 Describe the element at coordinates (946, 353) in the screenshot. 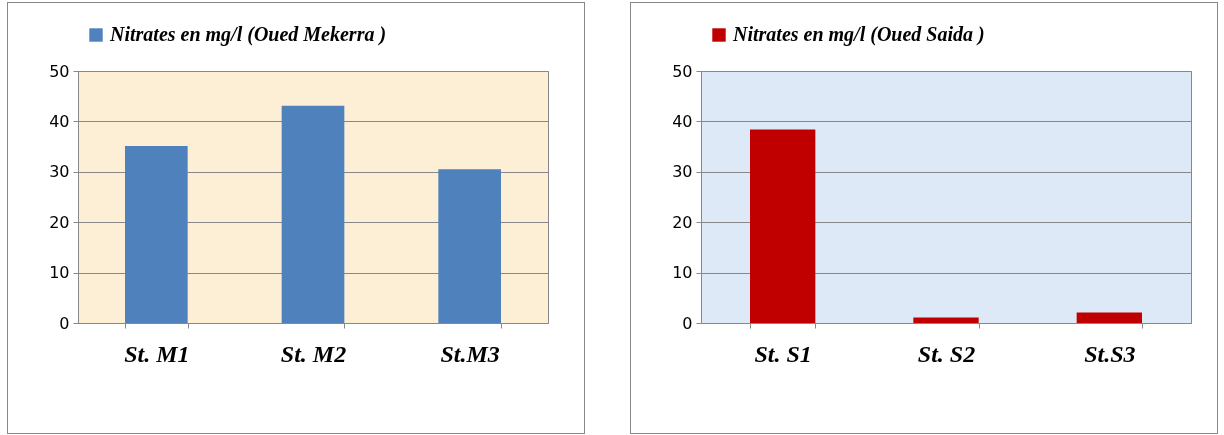

I see `x-tick-label: St. S2` at that location.